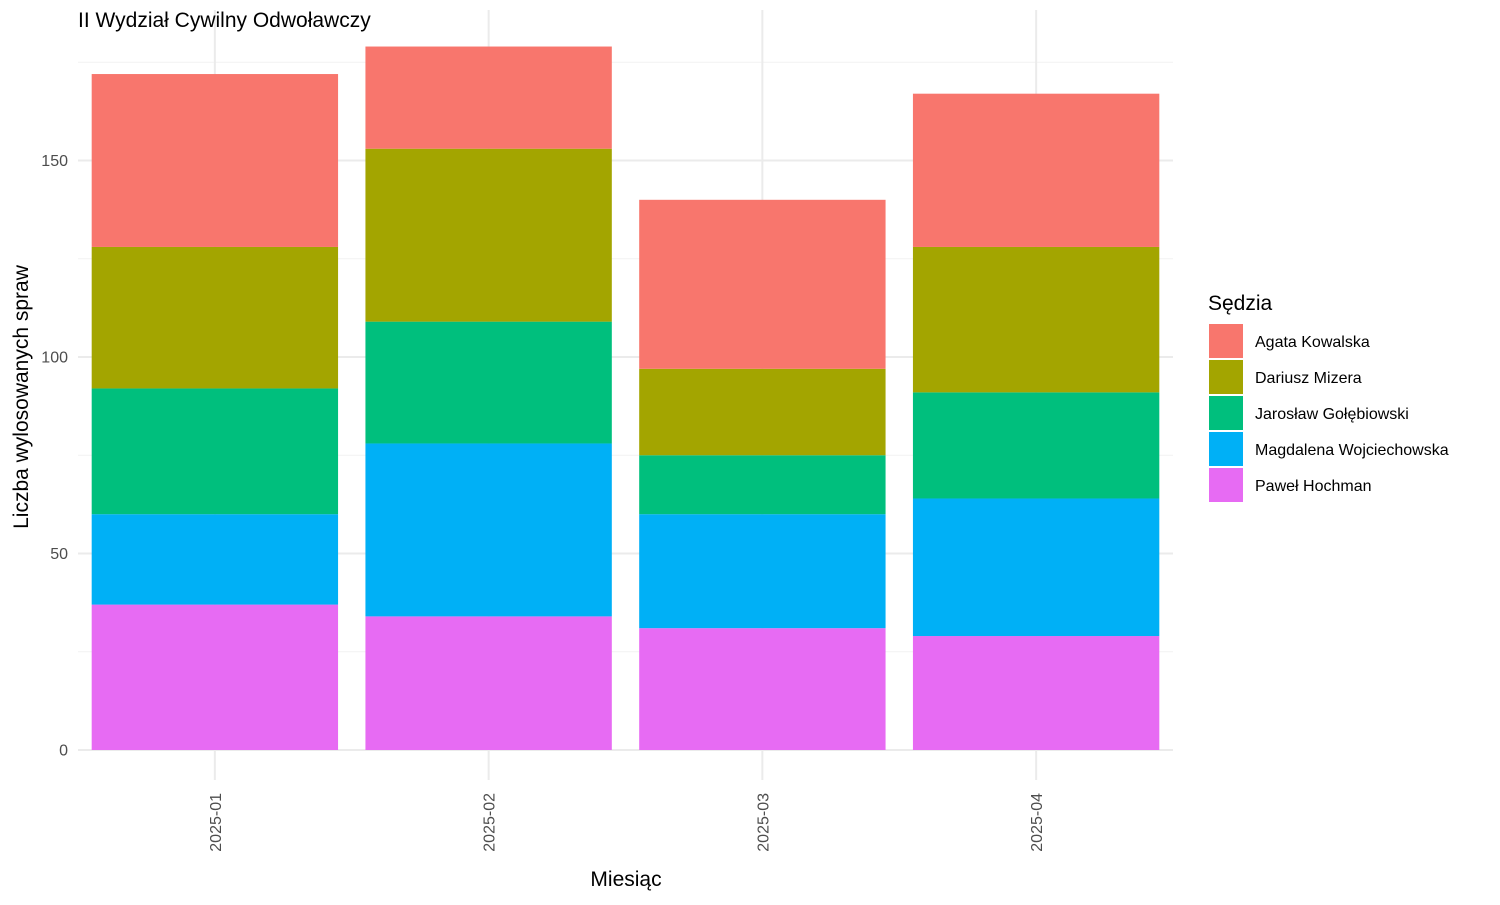 This screenshot has width=1500, height=905. Describe the element at coordinates (1352, 450) in the screenshot. I see `legend-item-label: Magdalena Wojciechowska` at that location.